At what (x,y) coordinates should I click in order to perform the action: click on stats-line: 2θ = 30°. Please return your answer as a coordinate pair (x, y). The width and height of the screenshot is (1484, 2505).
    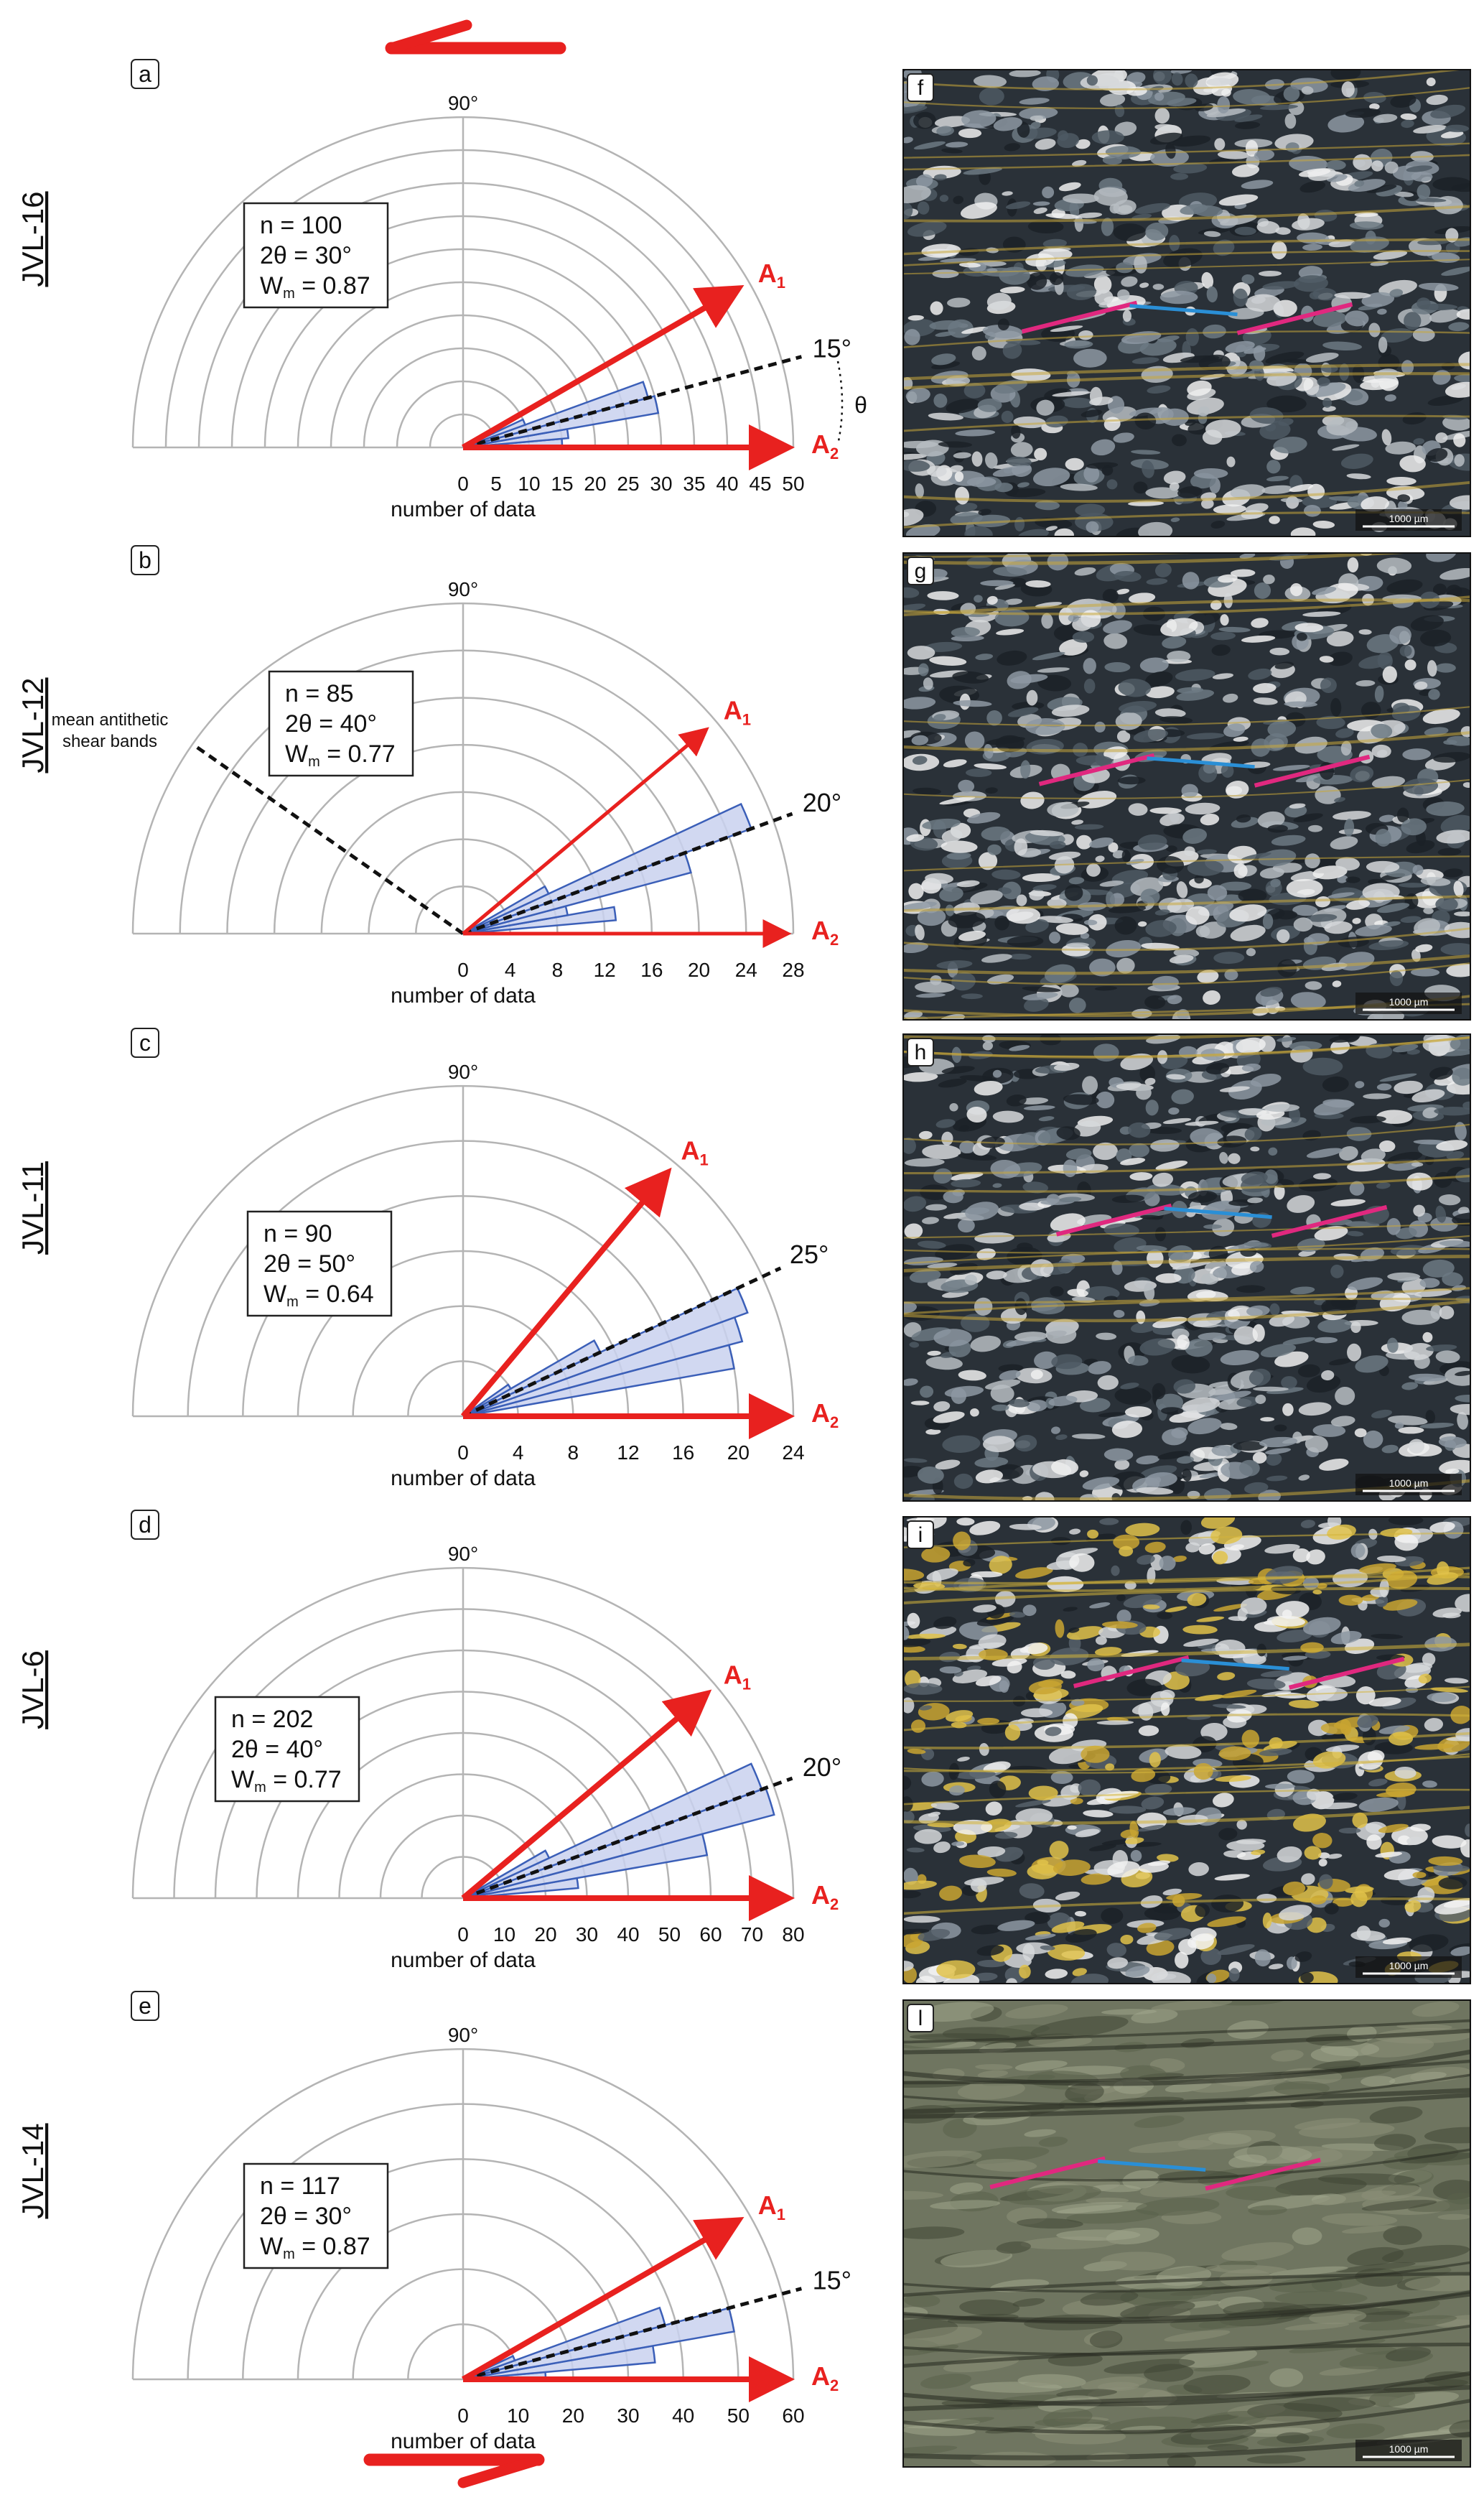
    Looking at the image, I should click on (306, 2216).